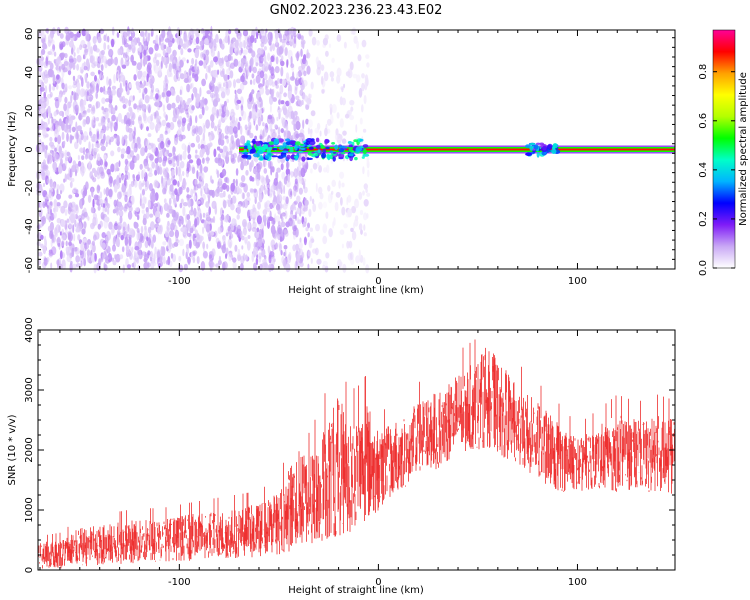 The image size is (750, 600). Describe the element at coordinates (29, 188) in the screenshot. I see `spectrogram-ytick-label: -20` at that location.